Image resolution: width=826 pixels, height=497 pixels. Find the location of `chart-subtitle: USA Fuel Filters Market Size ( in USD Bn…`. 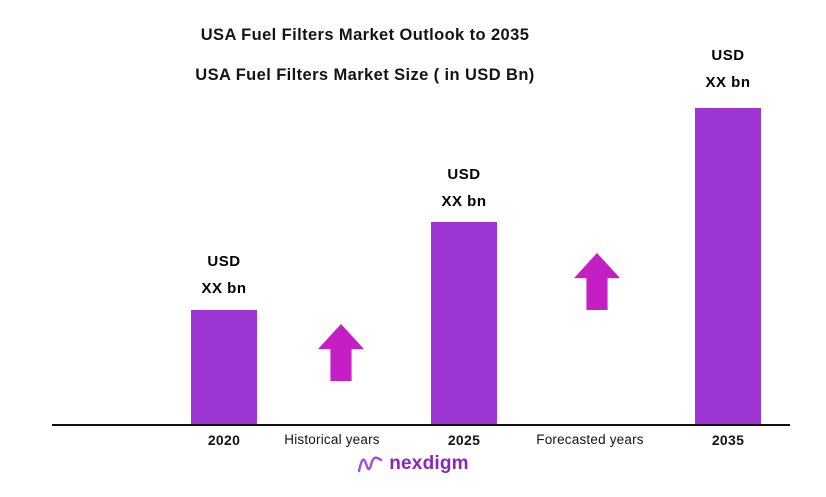

chart-subtitle: USA Fuel Filters Market Size ( in USD Bn… is located at coordinates (365, 75).